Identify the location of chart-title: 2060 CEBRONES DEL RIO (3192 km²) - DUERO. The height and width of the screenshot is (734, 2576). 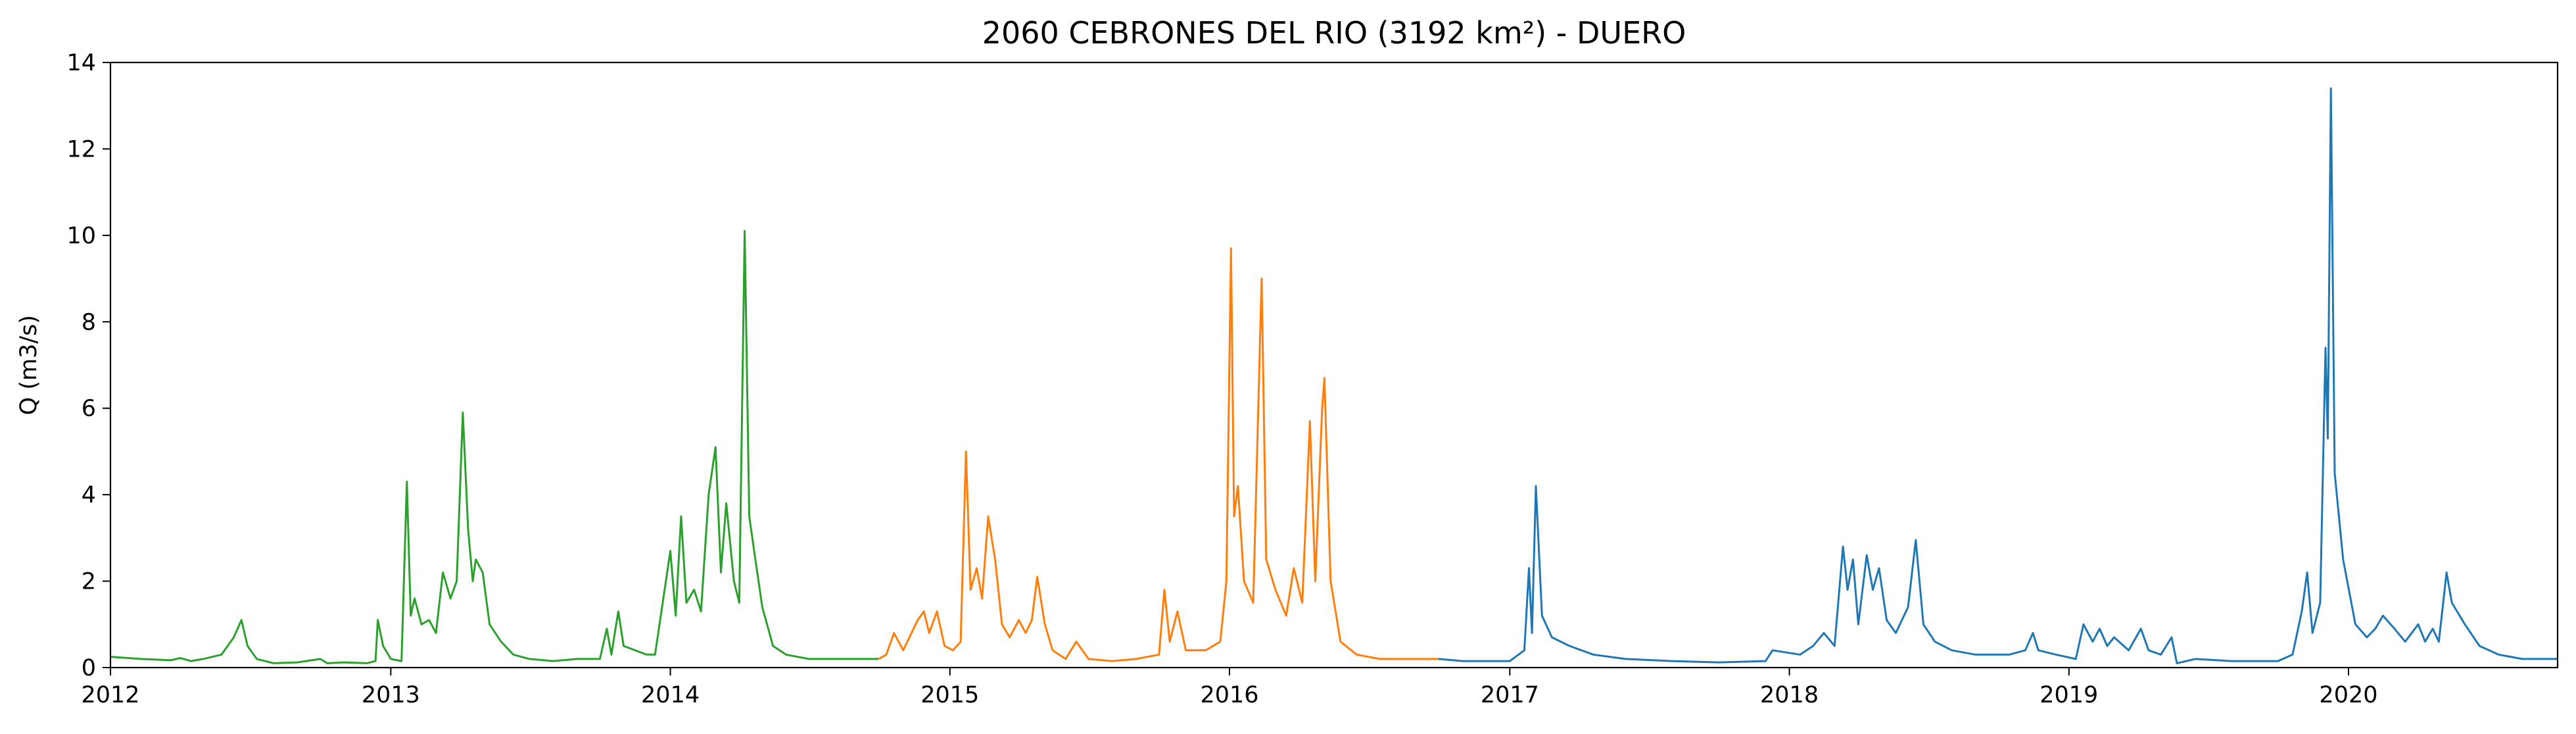
(1334, 33).